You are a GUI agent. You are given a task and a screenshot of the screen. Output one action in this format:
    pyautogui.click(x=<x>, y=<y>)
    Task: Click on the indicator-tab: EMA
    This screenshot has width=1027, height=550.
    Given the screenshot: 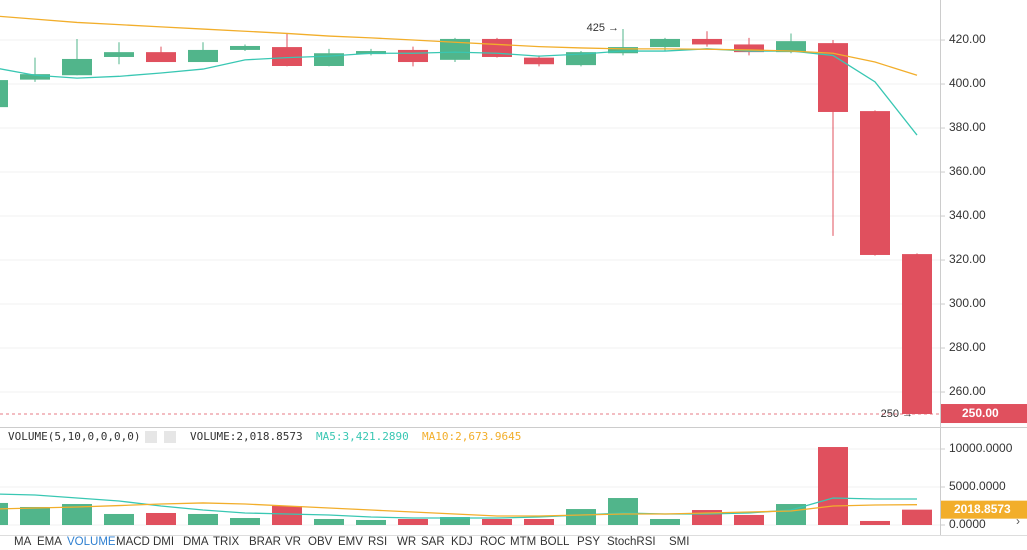 What is the action you would take?
    pyautogui.click(x=49, y=542)
    